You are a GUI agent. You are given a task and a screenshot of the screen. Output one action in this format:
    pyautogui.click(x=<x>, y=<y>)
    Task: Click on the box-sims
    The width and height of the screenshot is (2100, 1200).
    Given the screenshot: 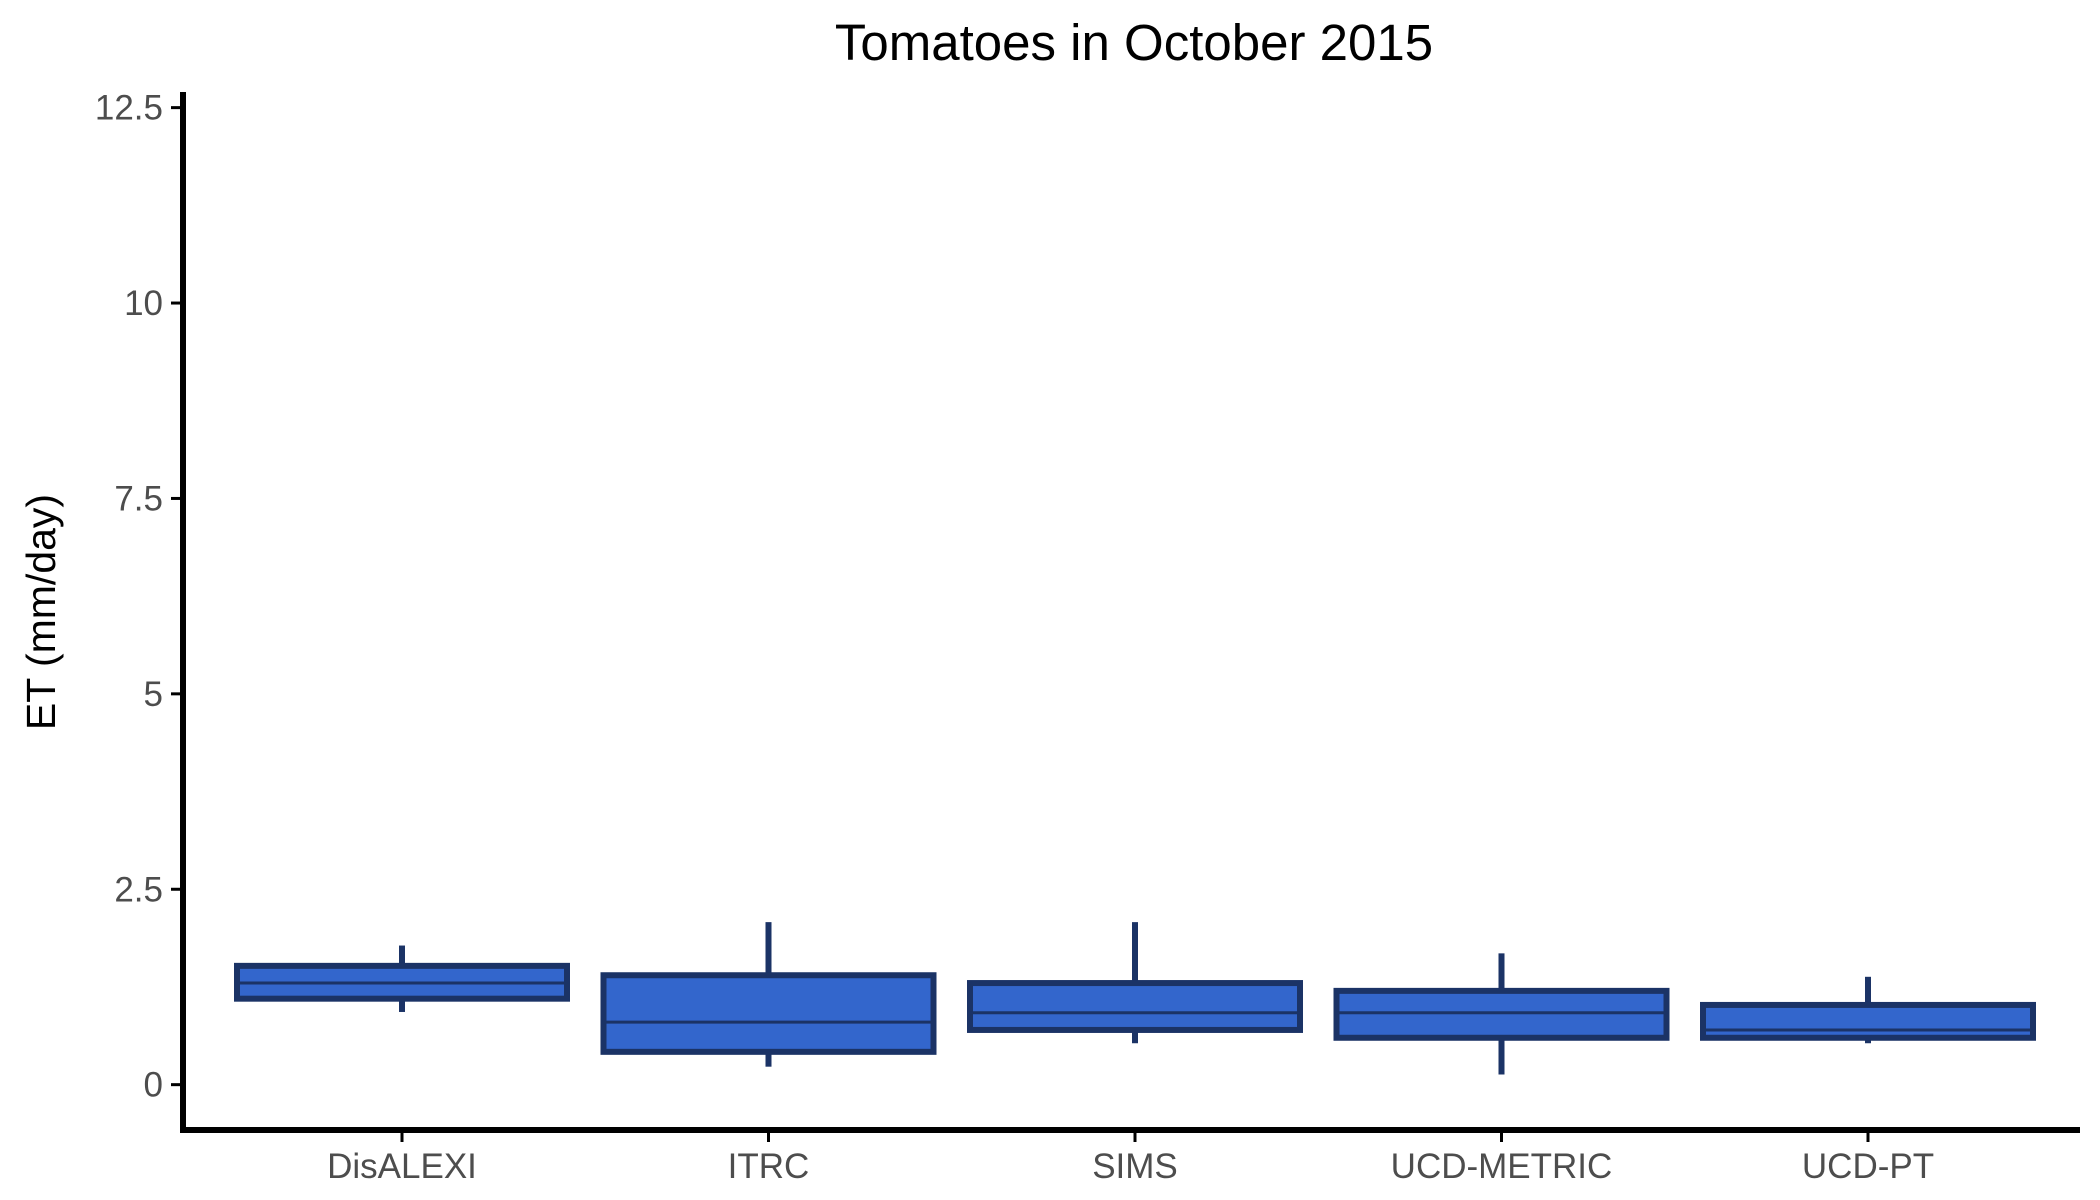 What is the action you would take?
    pyautogui.click(x=1135, y=983)
    